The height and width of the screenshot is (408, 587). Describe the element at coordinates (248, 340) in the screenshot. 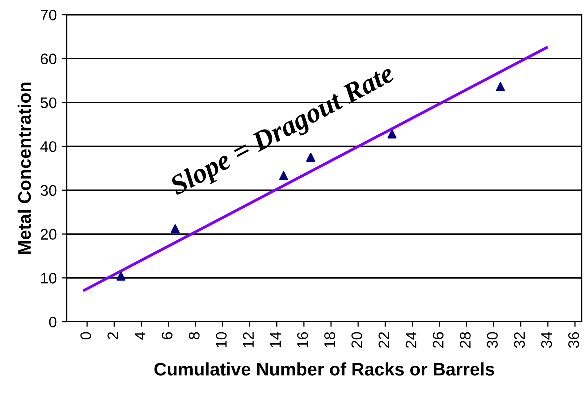

I see `x-tick-label: 12` at that location.